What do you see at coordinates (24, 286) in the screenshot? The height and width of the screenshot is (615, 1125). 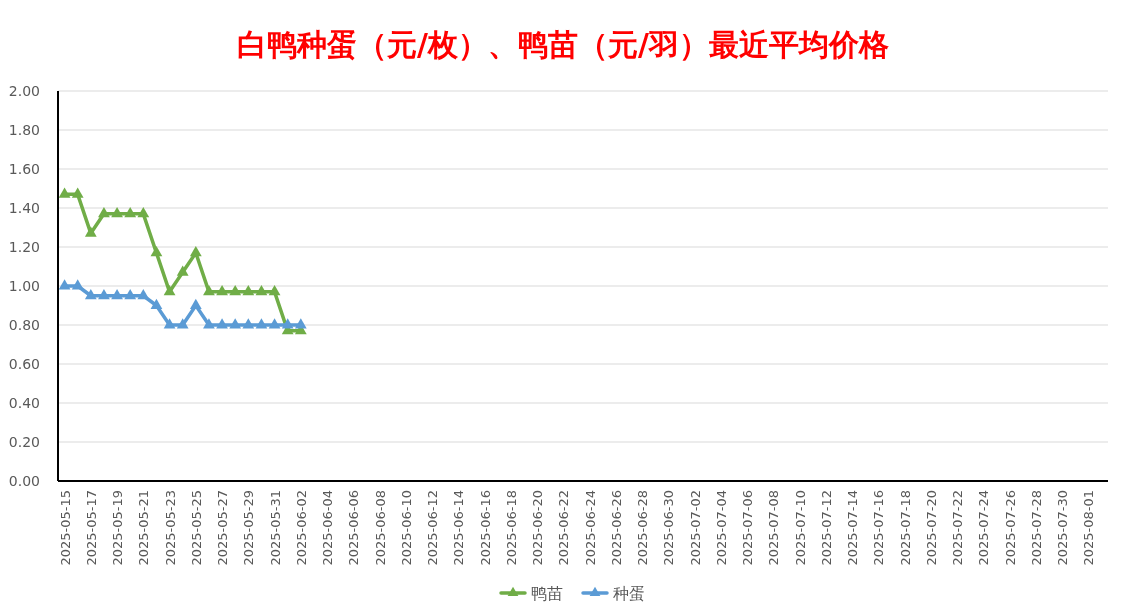 I see `y-tick-label: 1.00` at bounding box center [24, 286].